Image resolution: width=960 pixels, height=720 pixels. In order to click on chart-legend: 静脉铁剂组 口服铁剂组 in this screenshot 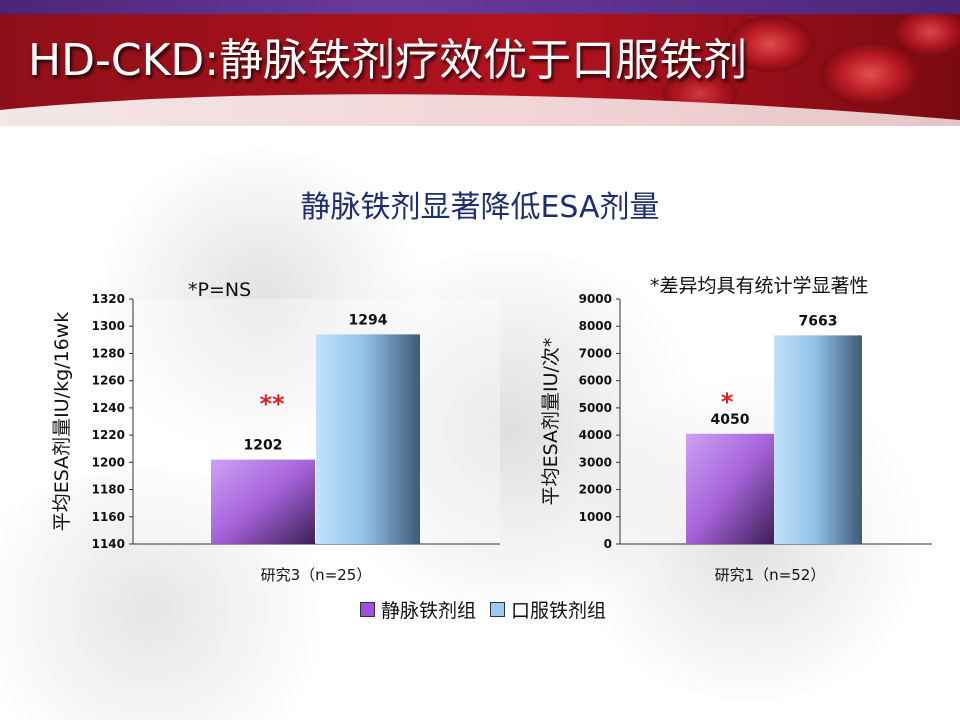, I will do `click(490, 609)`.